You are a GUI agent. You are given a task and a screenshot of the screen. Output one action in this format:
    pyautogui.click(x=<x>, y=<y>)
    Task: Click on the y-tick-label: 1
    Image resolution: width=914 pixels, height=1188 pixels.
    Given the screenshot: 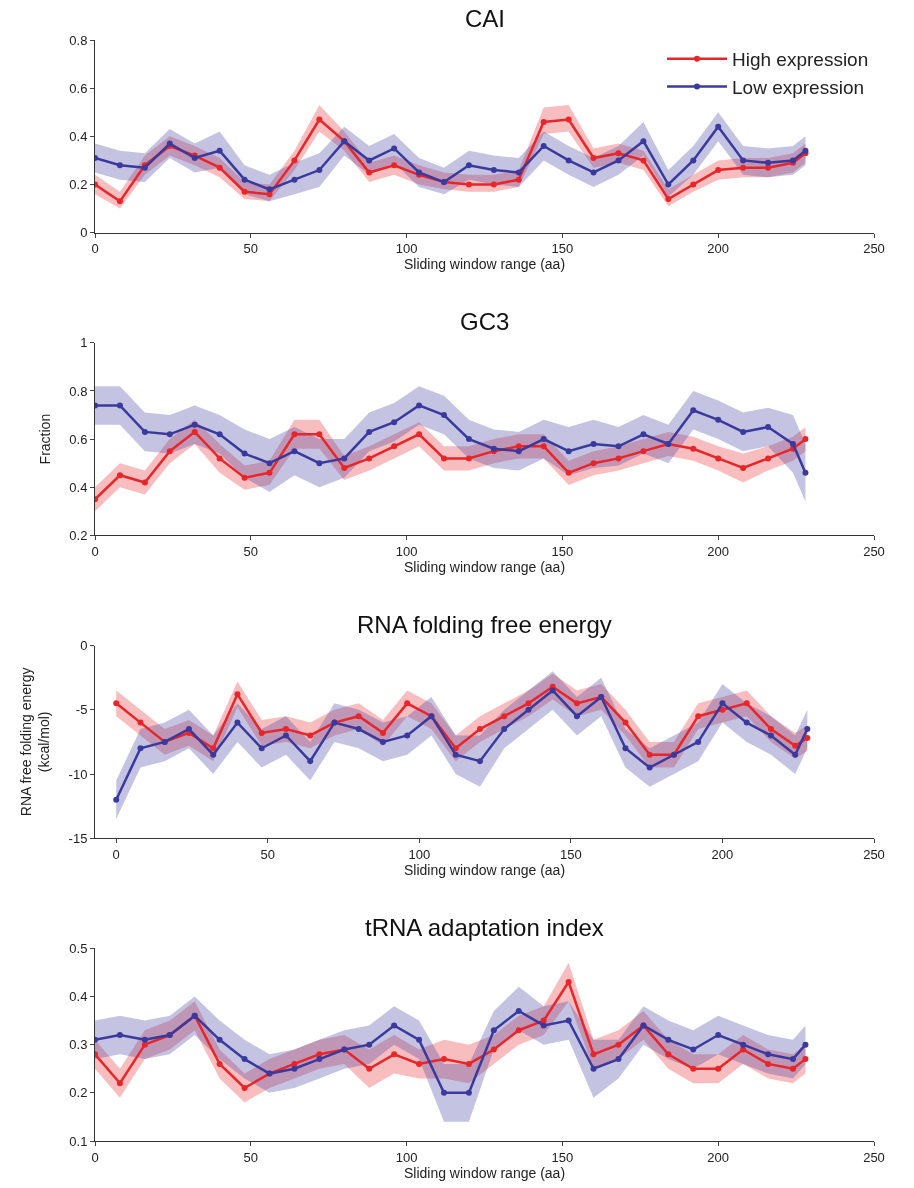 What is the action you would take?
    pyautogui.click(x=84, y=343)
    